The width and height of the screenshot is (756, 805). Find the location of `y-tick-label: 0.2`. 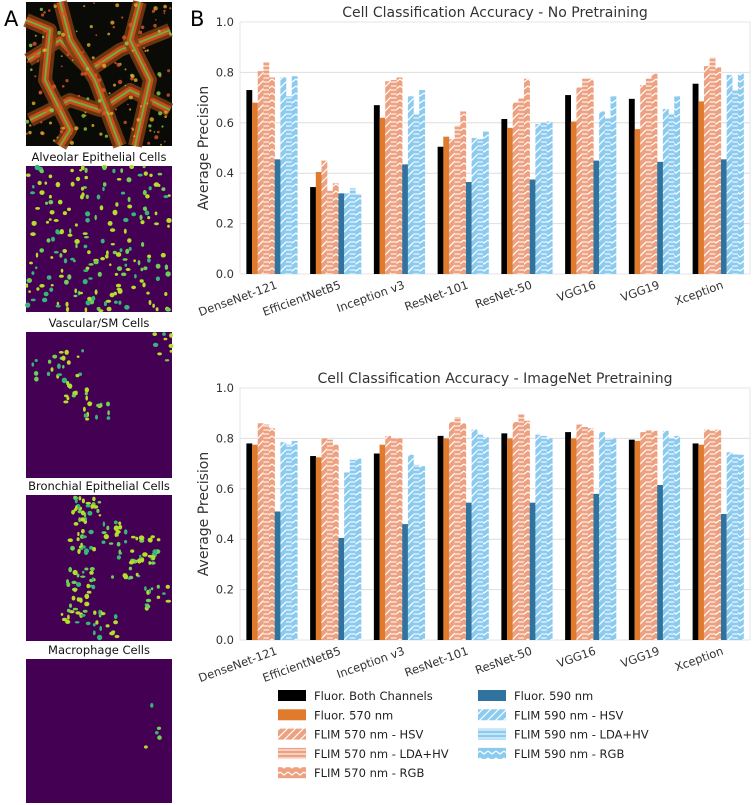

y-tick-label: 0.2 is located at coordinates (225, 224).